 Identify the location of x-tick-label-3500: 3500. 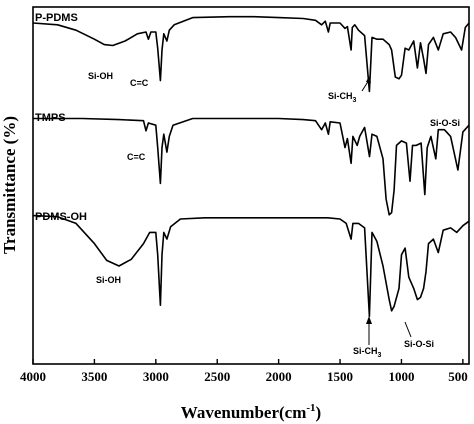
(94, 376).